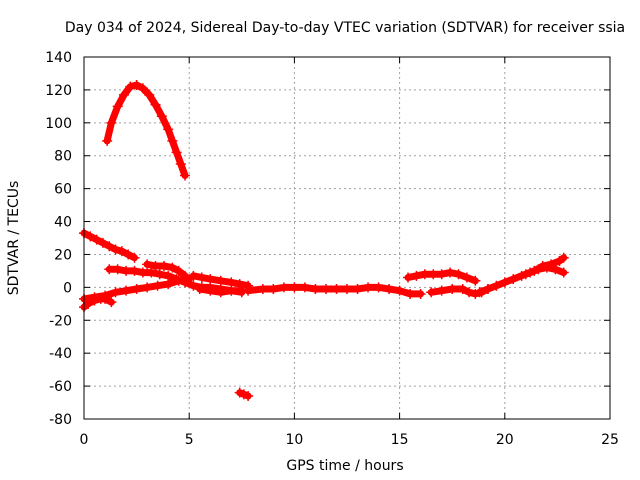 This screenshot has height=480, width=640. I want to click on y-tick-label: 80, so click(63, 157).